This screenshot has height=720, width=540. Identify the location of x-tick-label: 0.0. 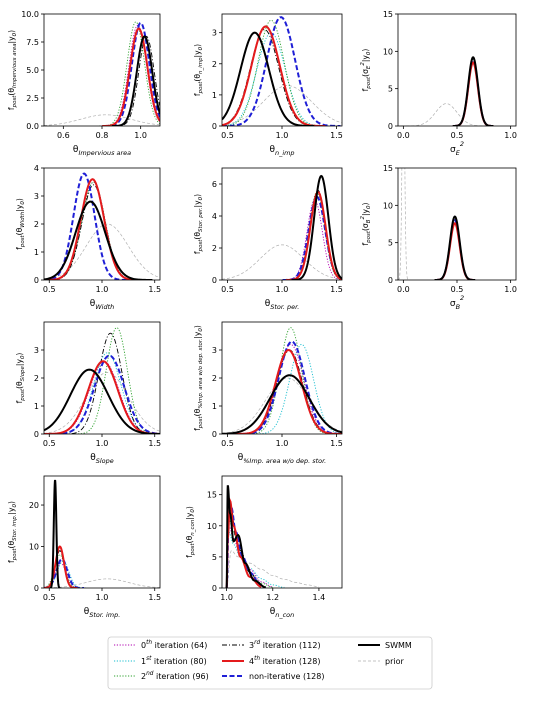
(403, 135).